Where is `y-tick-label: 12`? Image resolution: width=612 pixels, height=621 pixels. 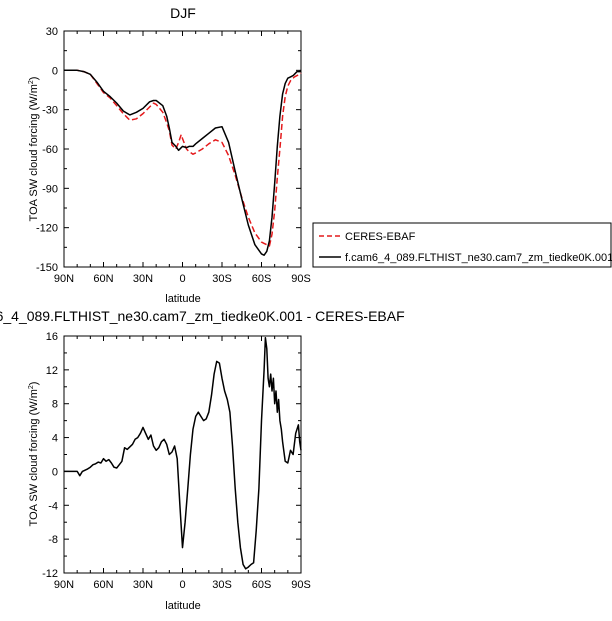 y-tick-label: 12 is located at coordinates (52, 371).